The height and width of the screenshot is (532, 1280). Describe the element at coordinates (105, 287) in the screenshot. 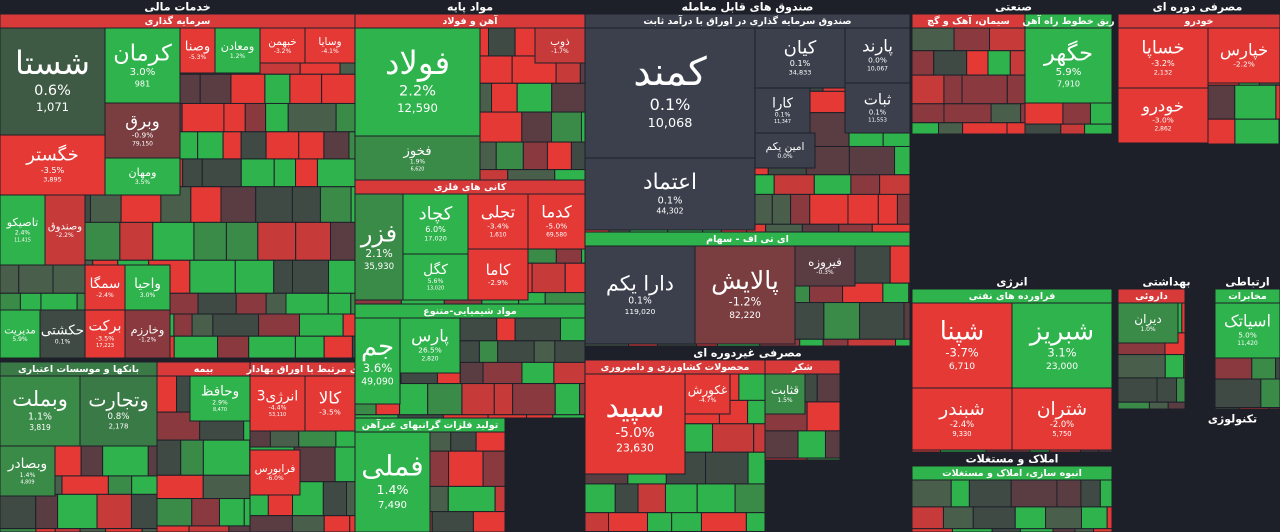

I see `stock-tile: سمگا-2.4%` at that location.